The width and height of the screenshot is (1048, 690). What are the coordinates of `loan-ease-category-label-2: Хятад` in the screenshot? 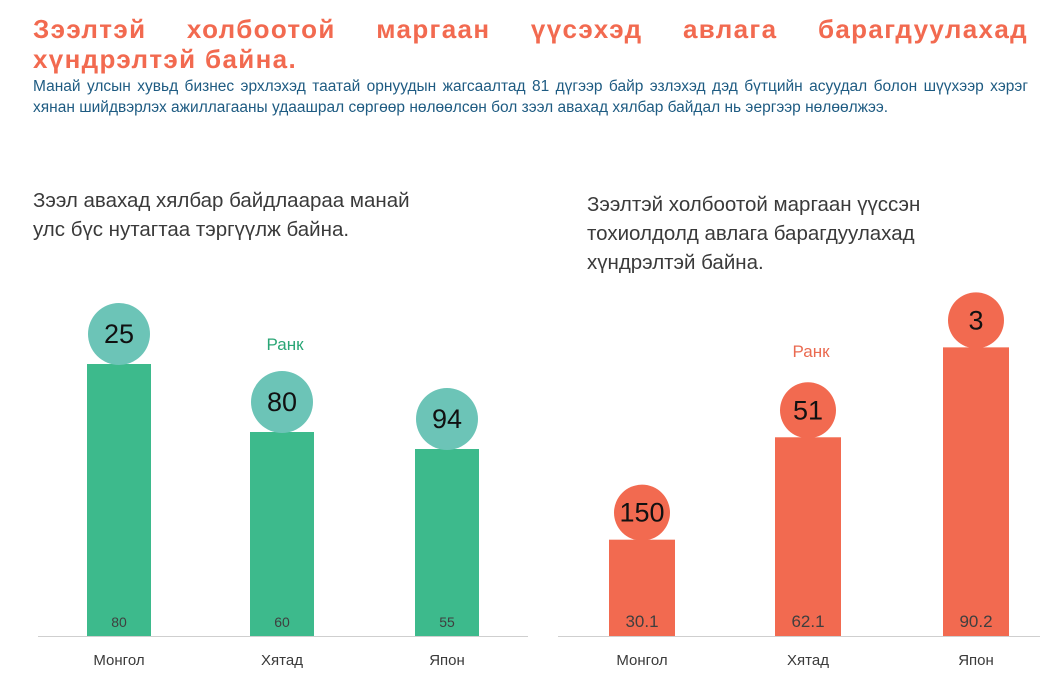 It's located at (282, 660).